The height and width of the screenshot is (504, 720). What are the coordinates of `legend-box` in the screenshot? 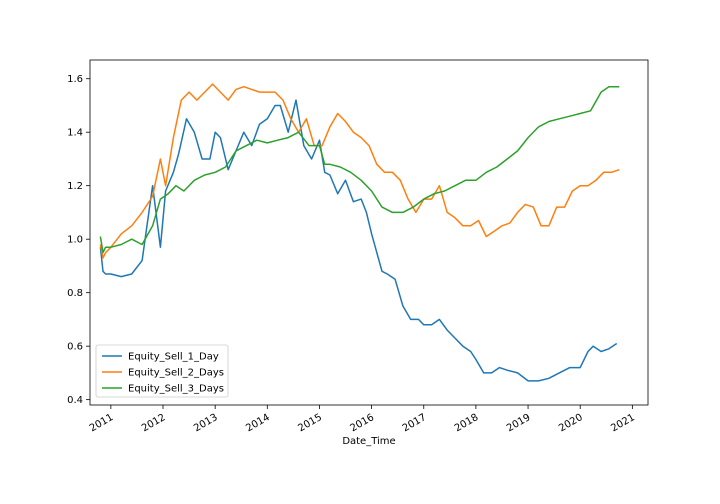 It's located at (162, 371).